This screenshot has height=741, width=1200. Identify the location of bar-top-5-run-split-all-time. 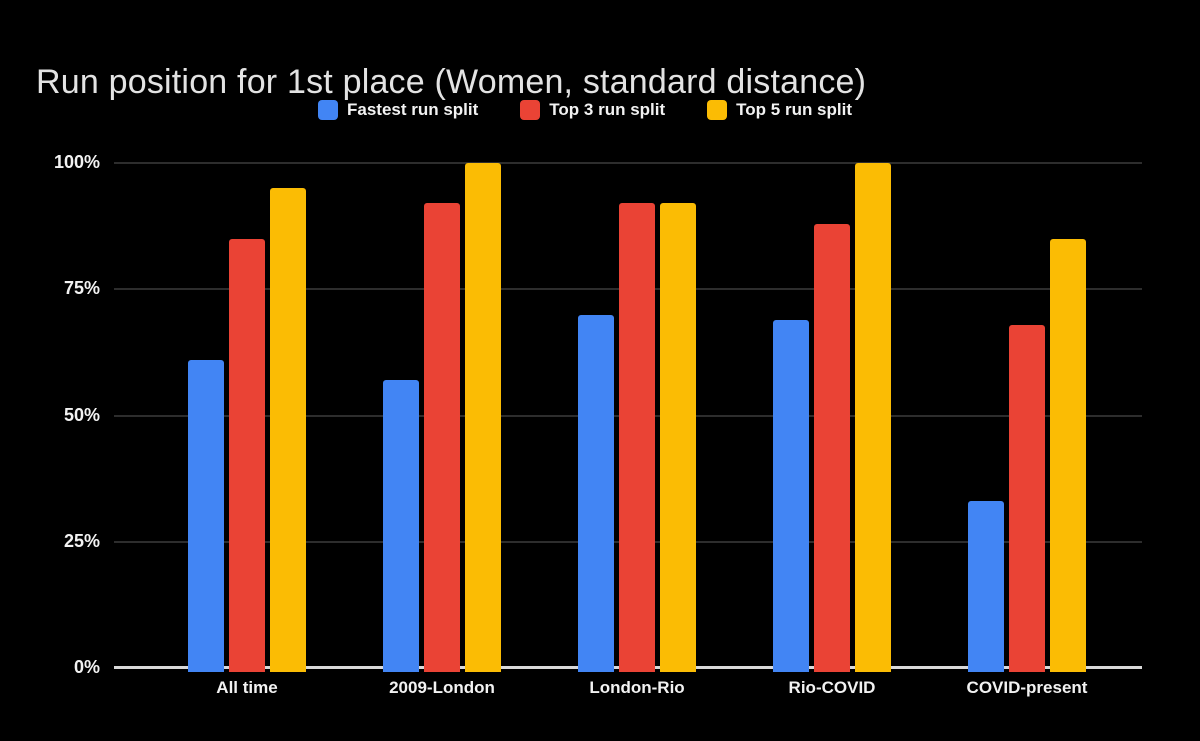
(288, 430).